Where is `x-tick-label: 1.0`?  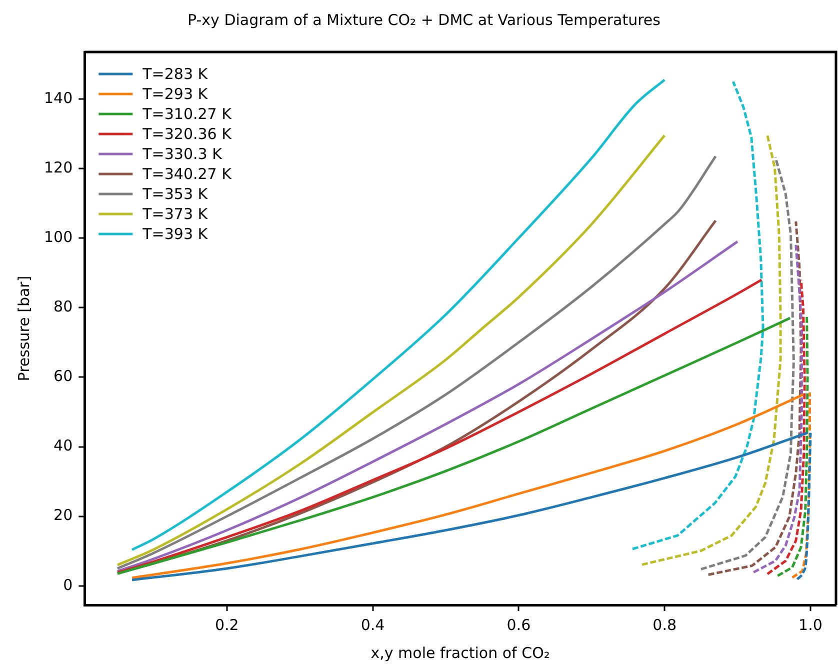 x-tick-label: 1.0 is located at coordinates (810, 625).